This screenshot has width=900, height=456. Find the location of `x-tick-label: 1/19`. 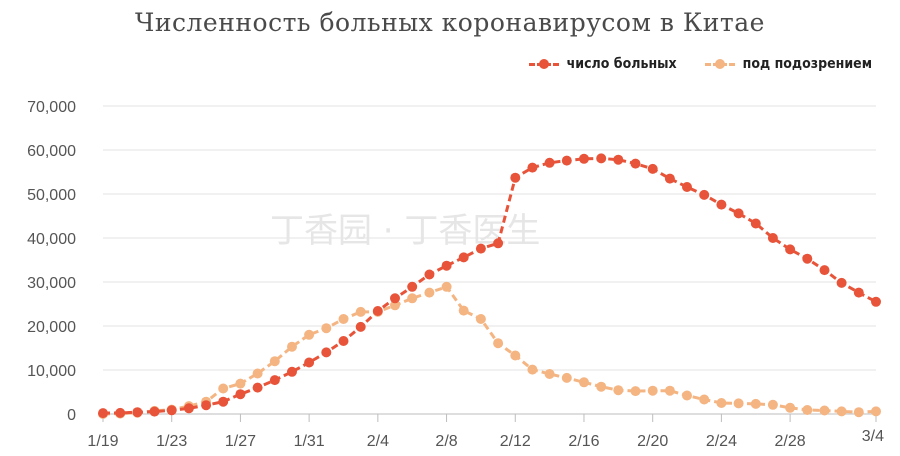

x-tick-label: 1/19 is located at coordinates (102, 441).